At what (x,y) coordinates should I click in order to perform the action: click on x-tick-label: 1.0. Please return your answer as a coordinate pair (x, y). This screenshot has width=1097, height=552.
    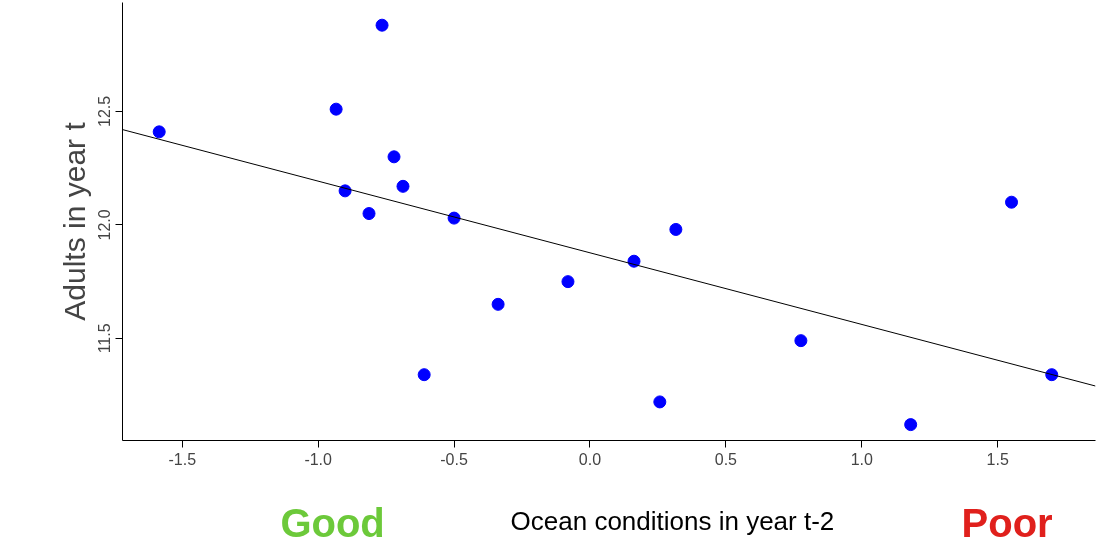
    Looking at the image, I should click on (861, 459).